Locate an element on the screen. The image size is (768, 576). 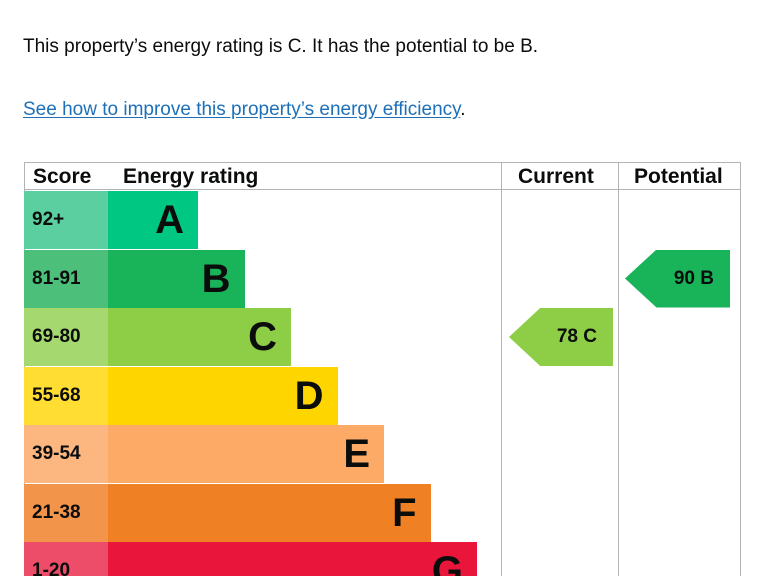
band-d: 55-68 D is located at coordinates (262, 395).